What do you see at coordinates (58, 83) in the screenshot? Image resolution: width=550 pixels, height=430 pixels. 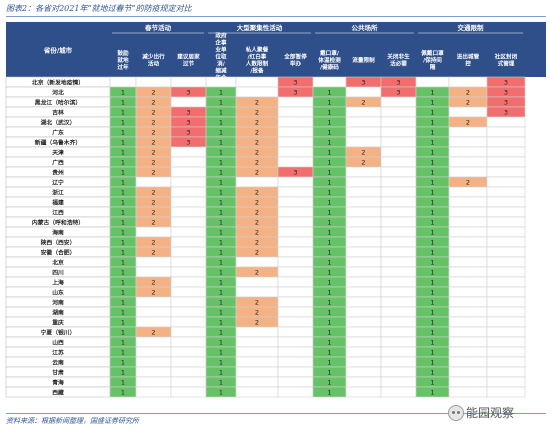 I see `province-name: 北京（新发地疫情）` at bounding box center [58, 83].